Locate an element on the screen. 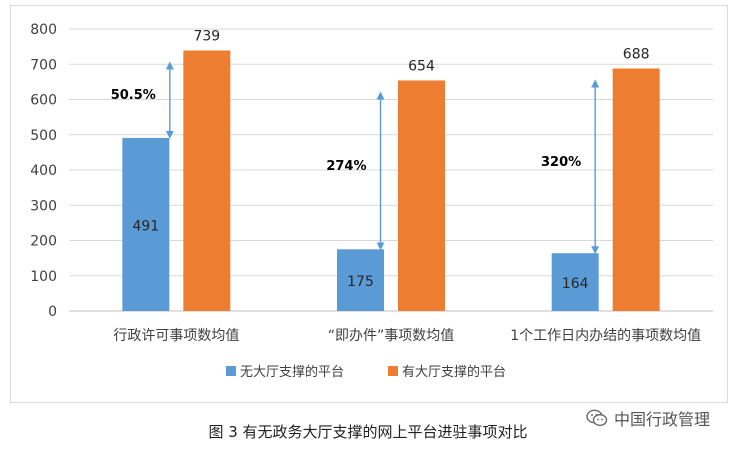 Image resolution: width=736 pixels, height=450 pixels. watermark-text: 中国行政管理 is located at coordinates (661, 419).